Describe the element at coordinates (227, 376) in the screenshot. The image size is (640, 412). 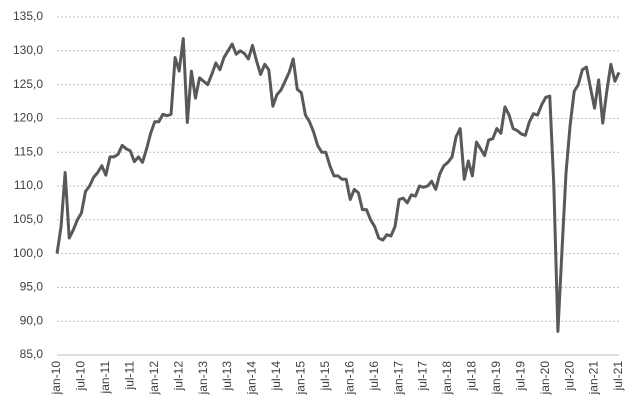
I see `x-tick-label: jul-13` at that location.